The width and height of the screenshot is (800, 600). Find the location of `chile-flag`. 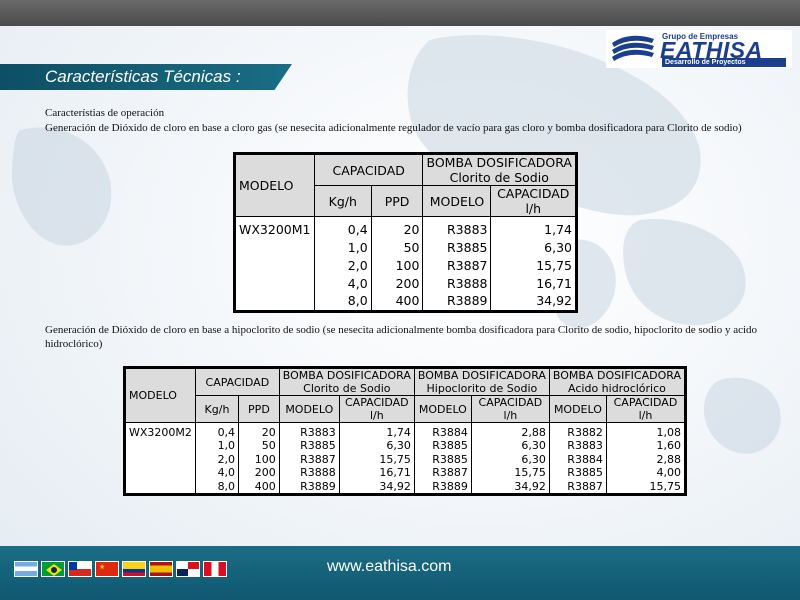

chile-flag is located at coordinates (80, 569).